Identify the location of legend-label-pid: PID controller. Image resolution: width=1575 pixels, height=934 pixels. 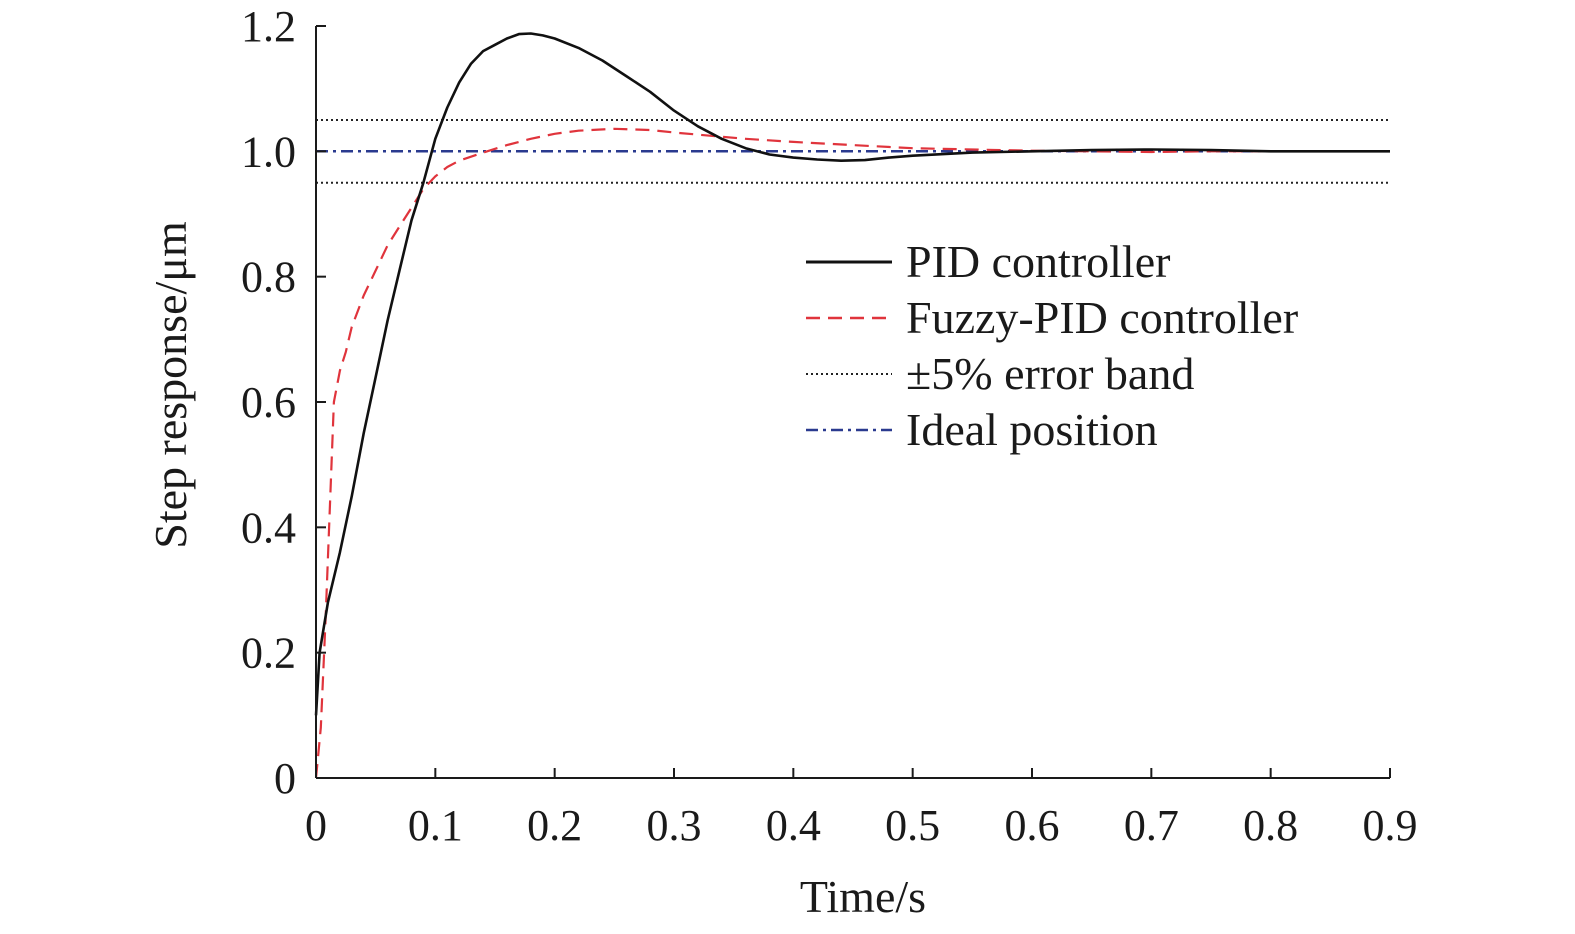
(1038, 261).